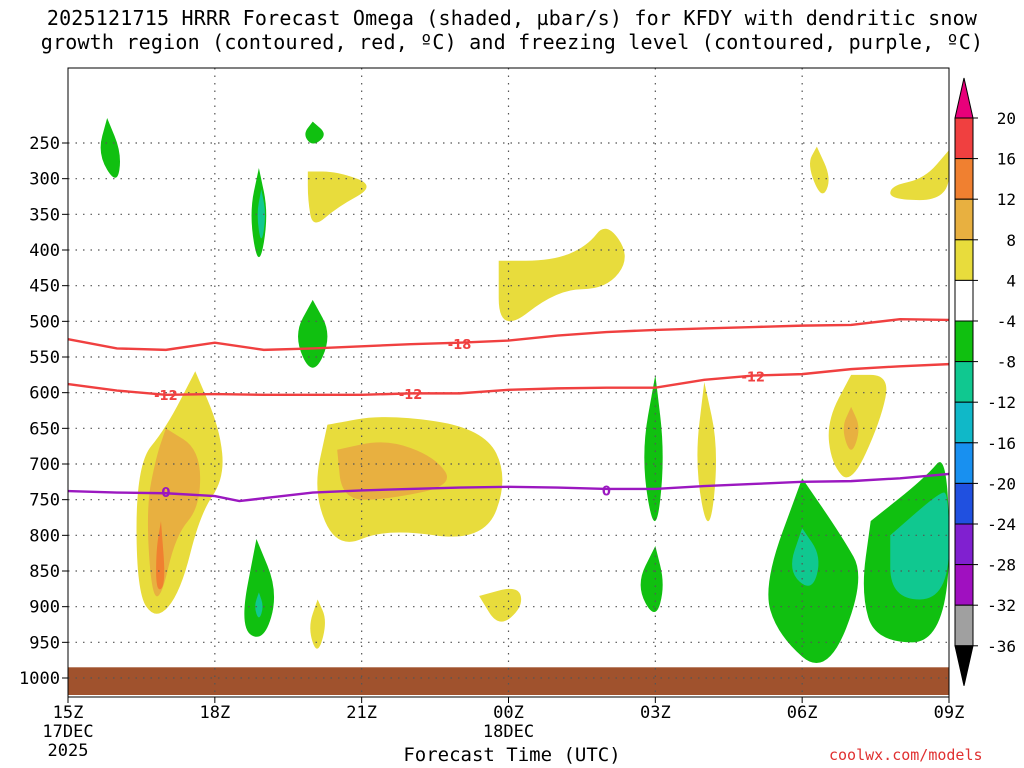 This screenshot has width=1024, height=768. What do you see at coordinates (653, 448) in the screenshot?
I see `omega-region-green-690-03z` at bounding box center [653, 448].